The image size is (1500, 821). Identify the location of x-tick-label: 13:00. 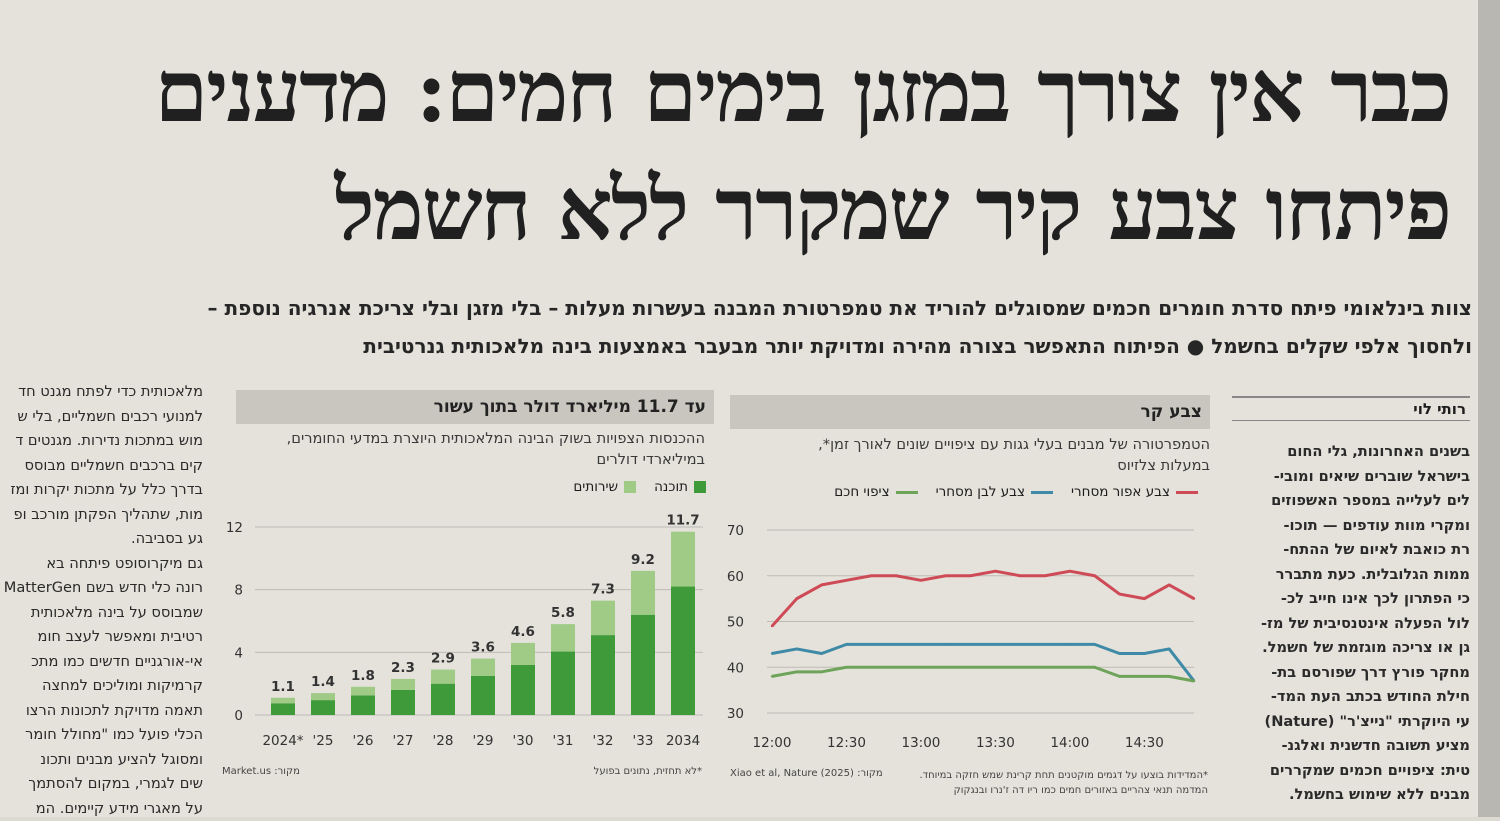
(920, 743).